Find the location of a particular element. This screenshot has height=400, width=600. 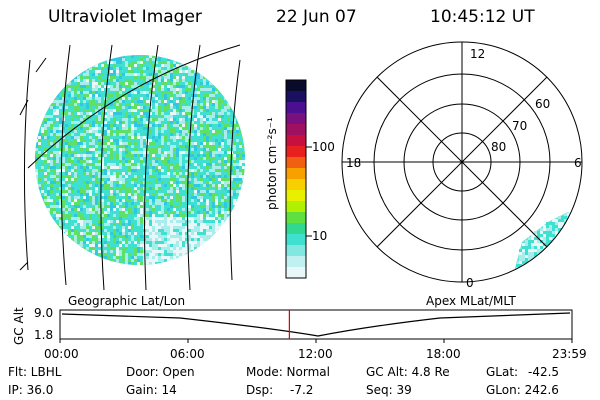

apex-label: Apex MLat/MLT is located at coordinates (471, 301).